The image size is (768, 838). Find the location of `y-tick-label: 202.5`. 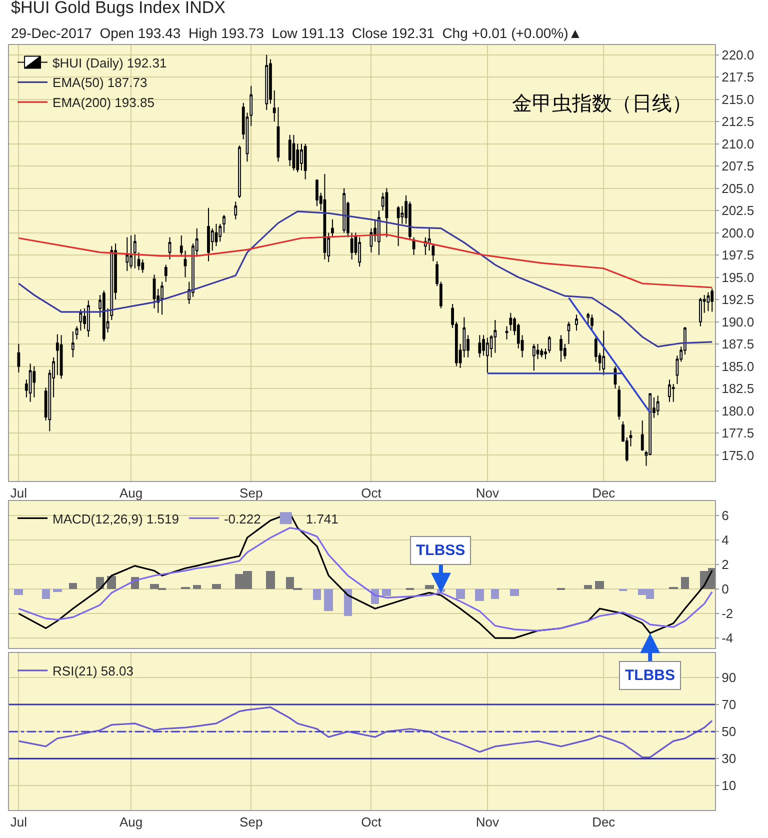

y-tick-label: 202.5 is located at coordinates (738, 210).